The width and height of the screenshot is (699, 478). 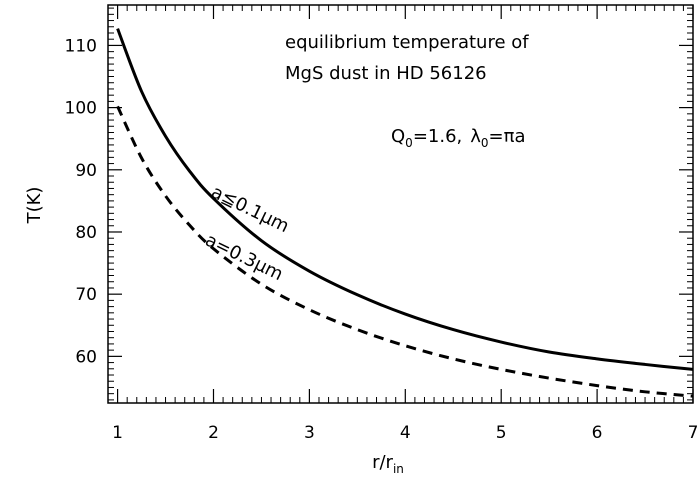 What do you see at coordinates (485, 143) in the screenshot?
I see `param-lambda-sub: 0` at bounding box center [485, 143].